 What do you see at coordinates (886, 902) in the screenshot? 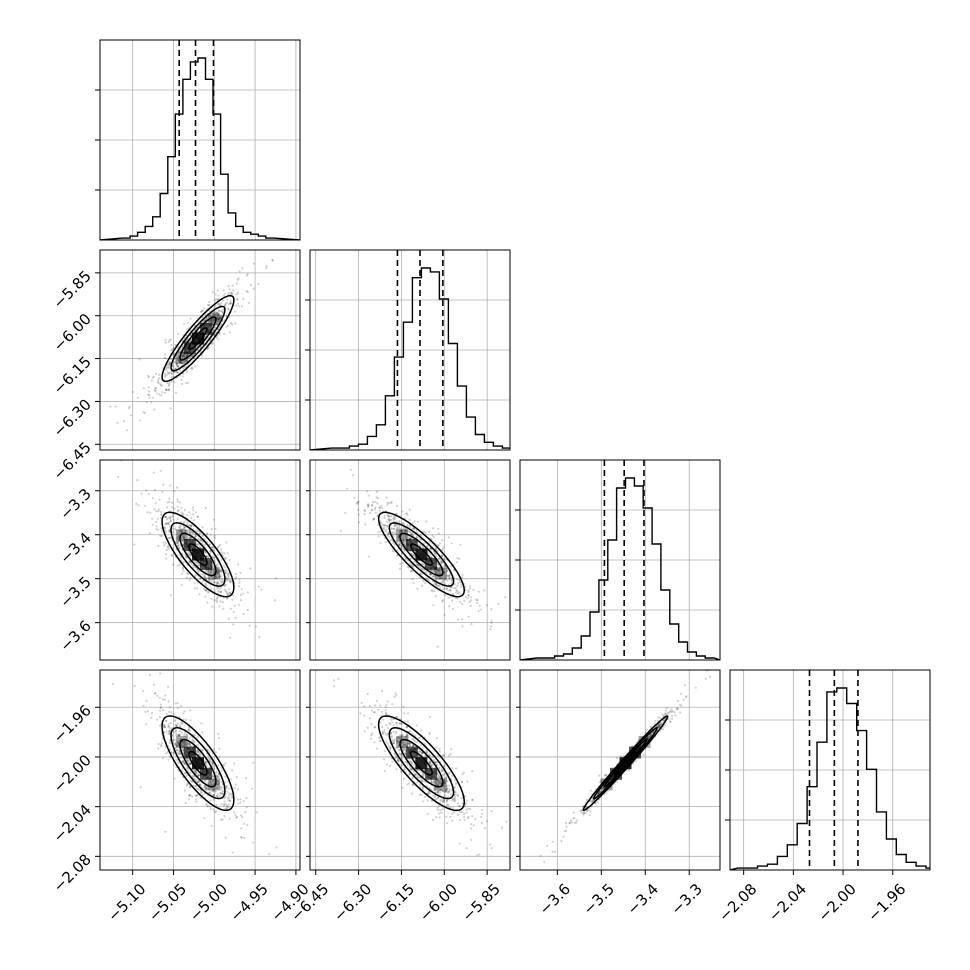
I see `x-tick-label: −1.96` at bounding box center [886, 902].